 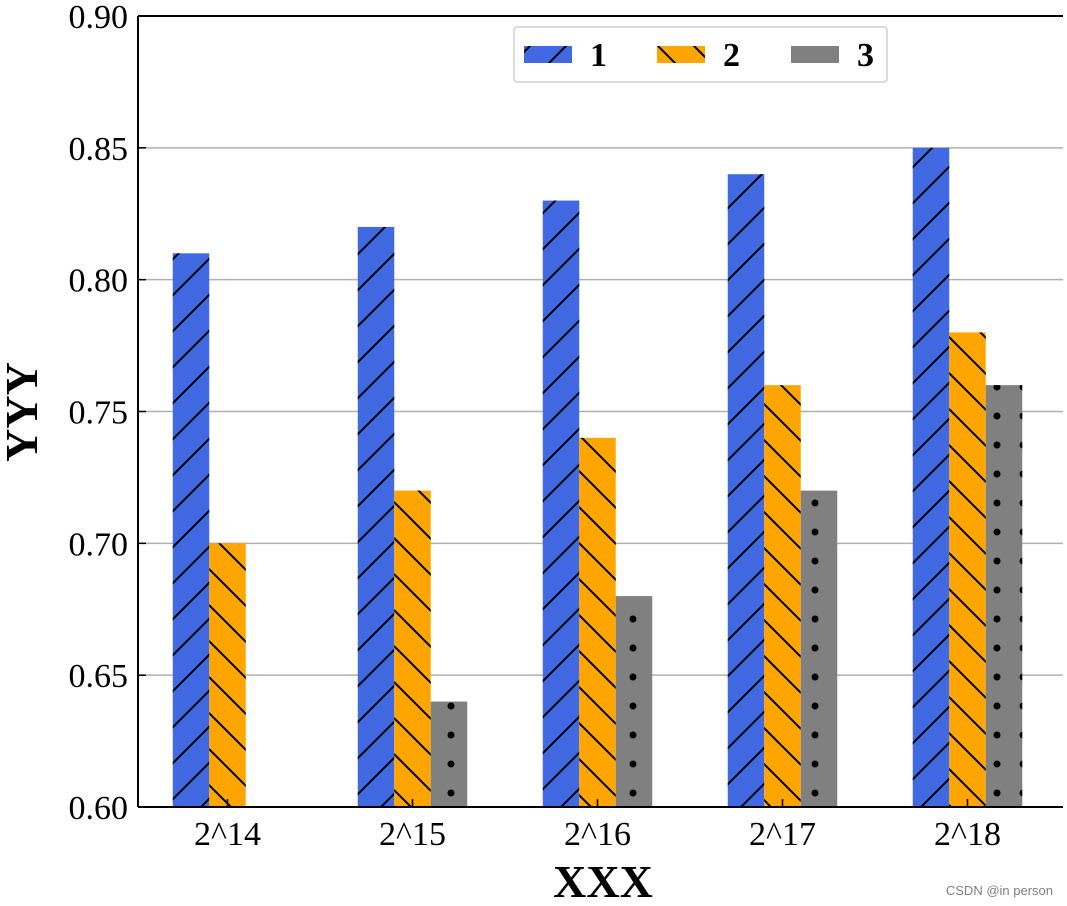 I want to click on y-tick-label: 0.80, so click(x=99, y=281).